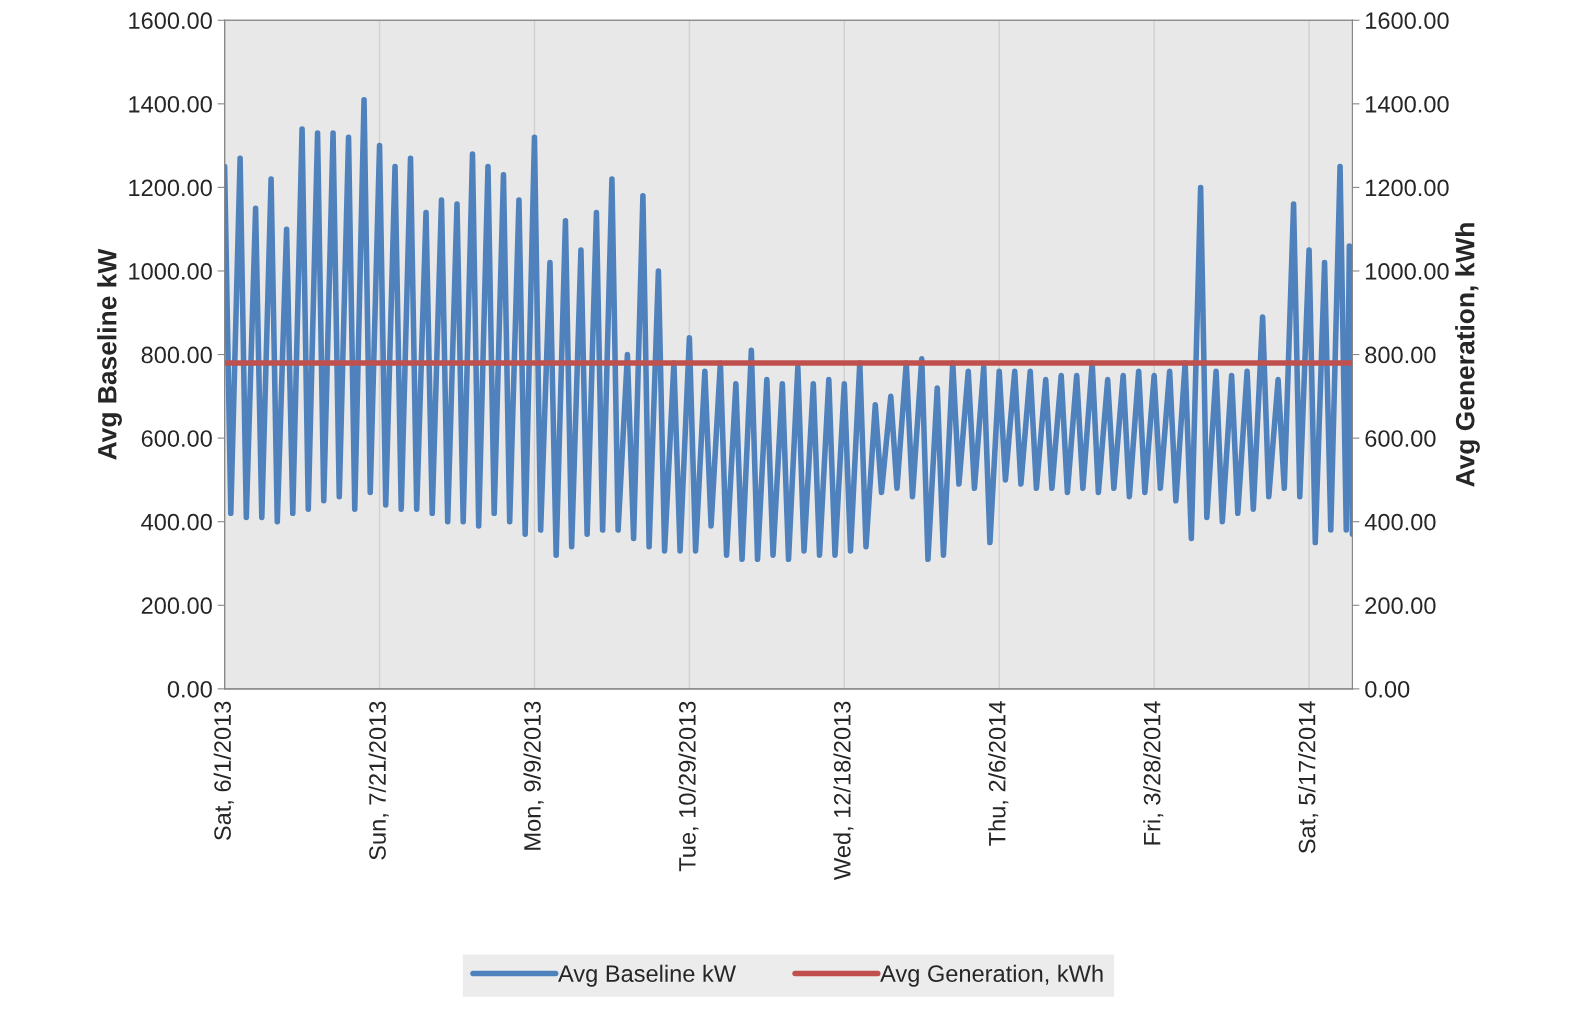  What do you see at coordinates (1467, 355) in the screenshot?
I see `y2-axis-title: Avg Generation, kWh` at bounding box center [1467, 355].